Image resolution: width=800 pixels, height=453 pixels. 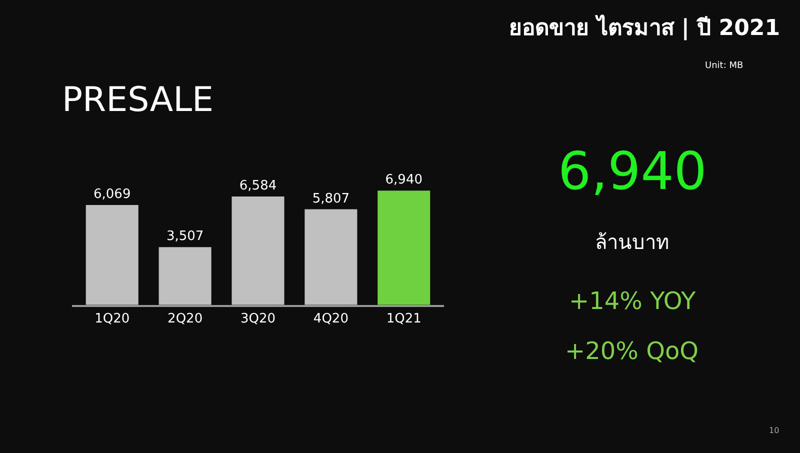 I want to click on text: 10, so click(x=774, y=430).